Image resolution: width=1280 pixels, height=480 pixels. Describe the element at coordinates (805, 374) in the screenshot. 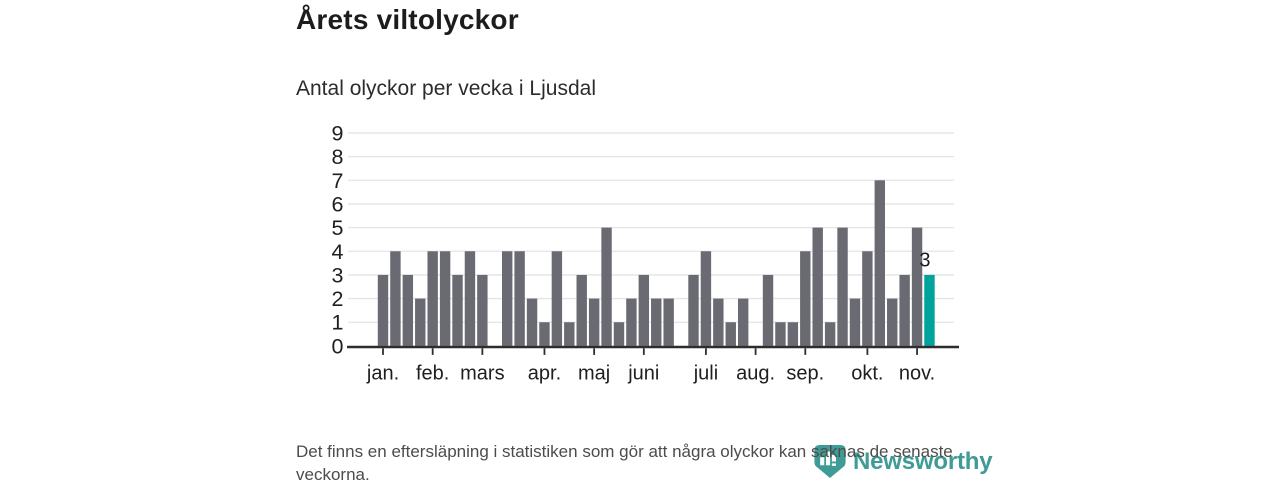

I see `x-tick-label: sep.` at that location.